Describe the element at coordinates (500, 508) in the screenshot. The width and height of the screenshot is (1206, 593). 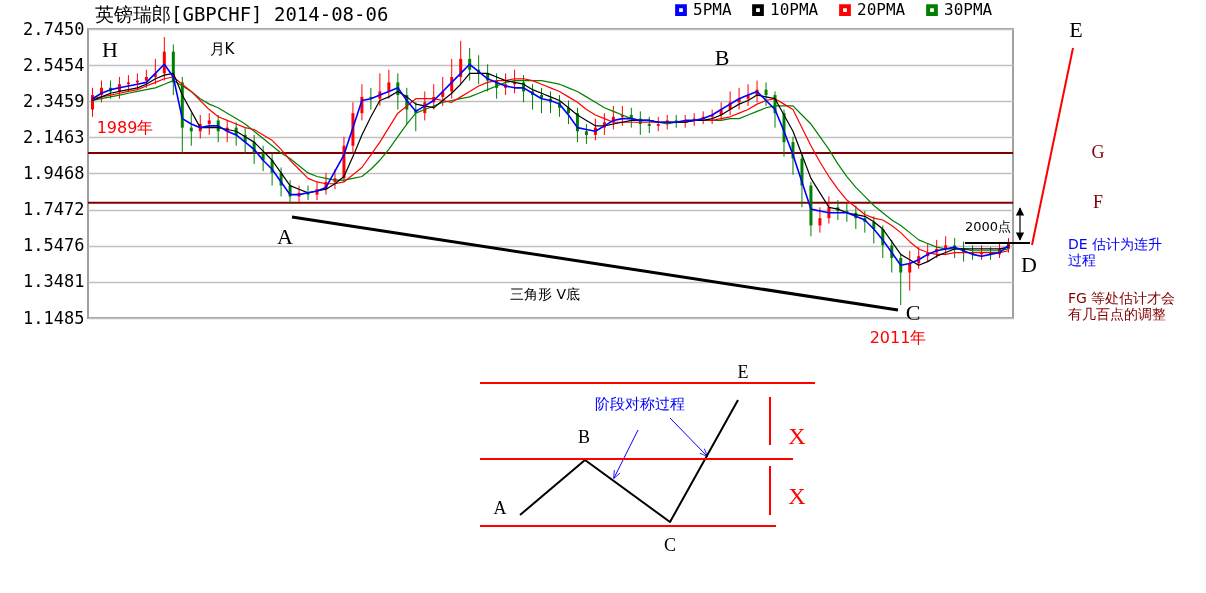
I see `text: A` at that location.